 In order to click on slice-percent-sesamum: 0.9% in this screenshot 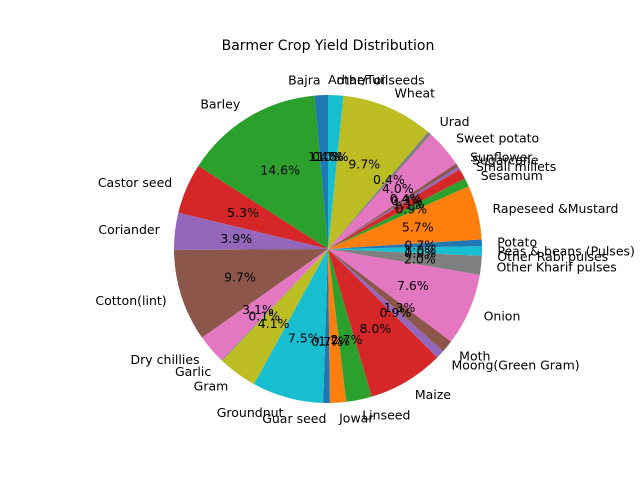, I will do `click(411, 209)`.